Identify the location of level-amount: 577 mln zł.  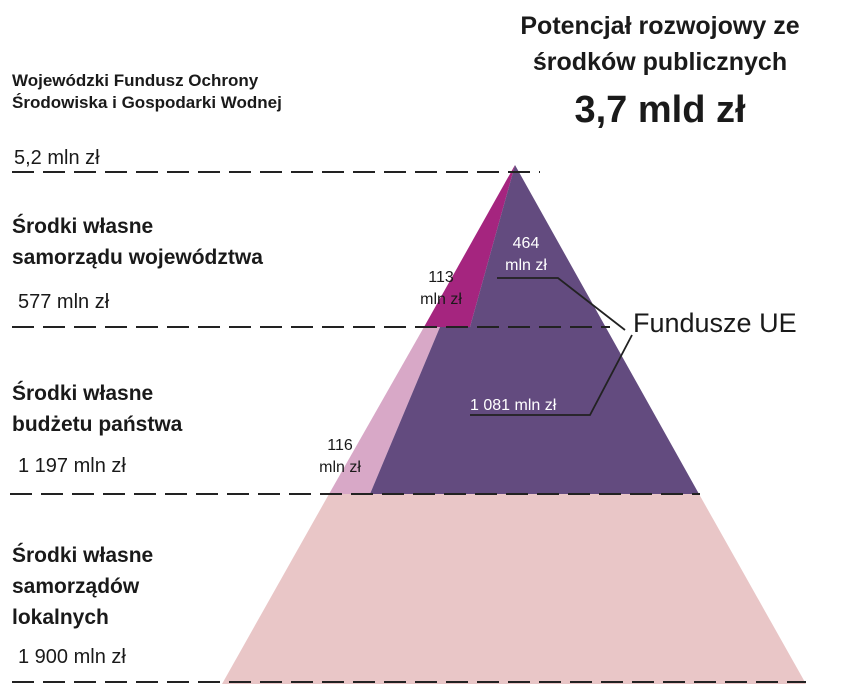
(64, 302).